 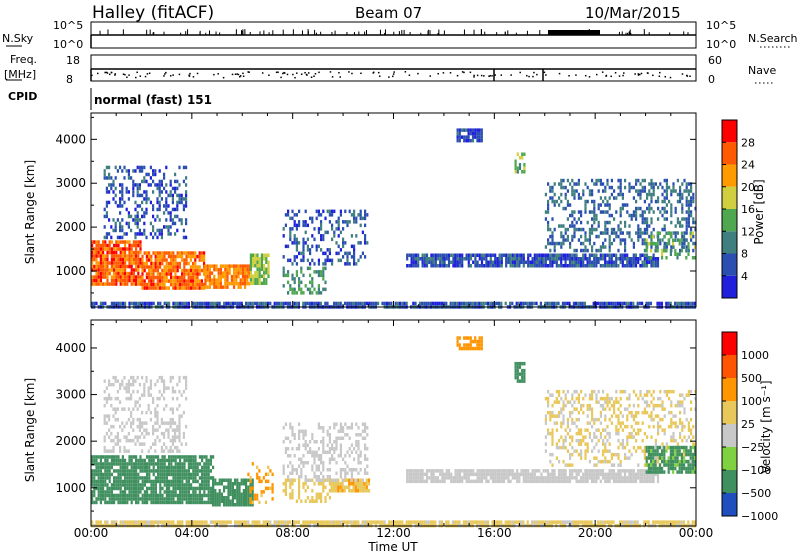 What do you see at coordinates (527, 75) in the screenshot?
I see `nave-dot` at bounding box center [527, 75].